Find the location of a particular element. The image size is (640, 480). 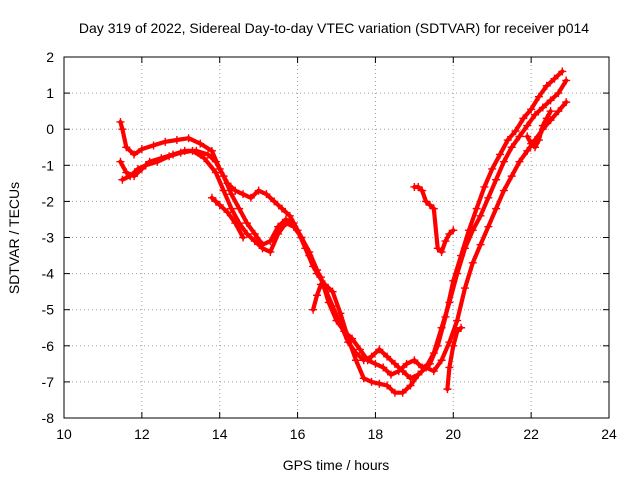

y-tick-label: -3 is located at coordinates (48, 238).